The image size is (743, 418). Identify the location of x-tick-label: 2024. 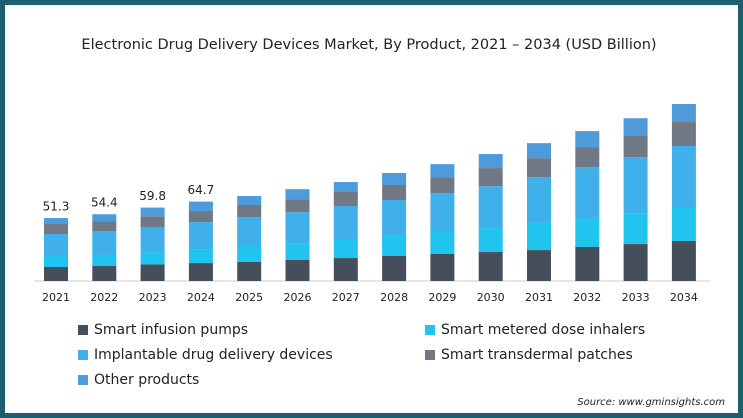
(201, 297).